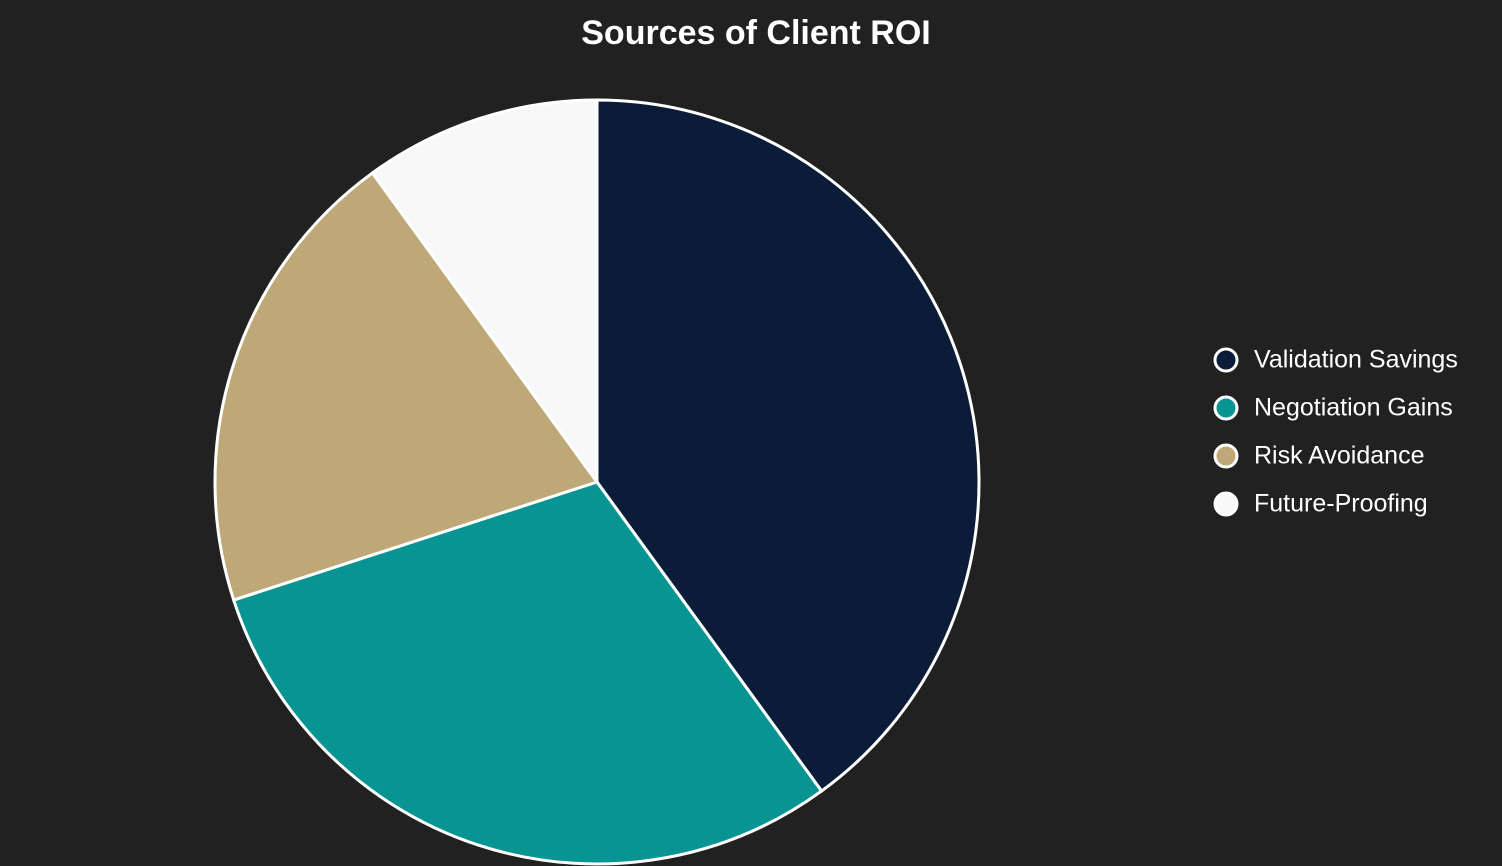  Describe the element at coordinates (756, 33) in the screenshot. I see `chart-title: Sources of Client ROI` at that location.